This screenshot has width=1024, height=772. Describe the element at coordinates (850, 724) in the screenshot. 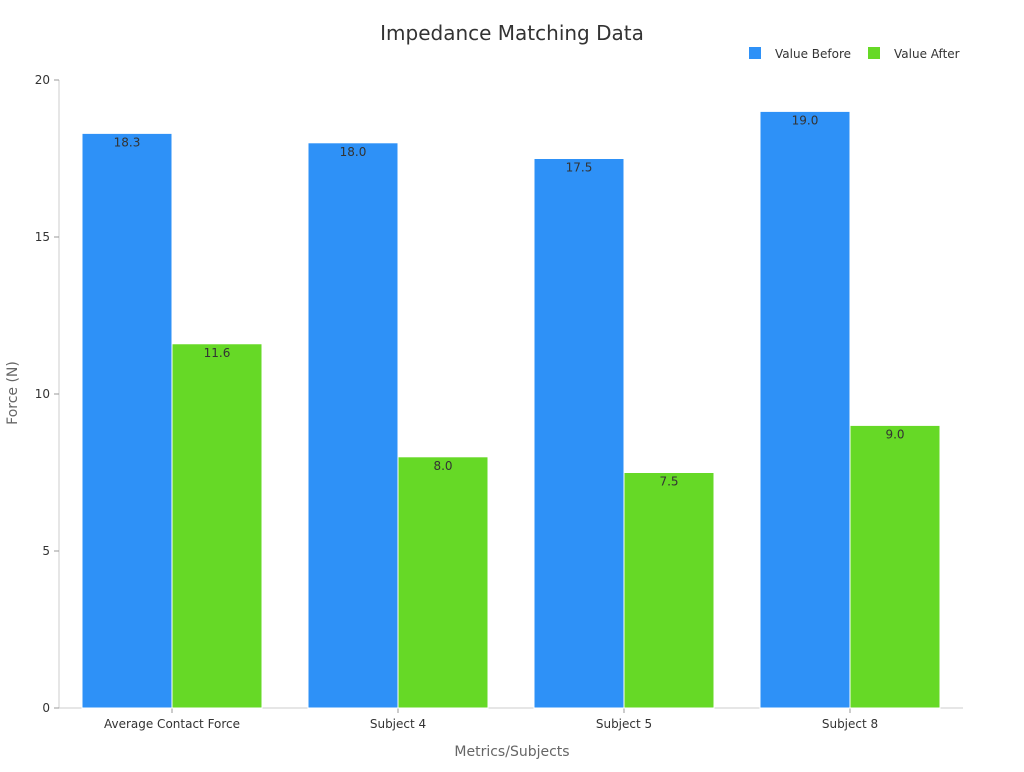

I see `x-tick-label: Subject 8` at that location.